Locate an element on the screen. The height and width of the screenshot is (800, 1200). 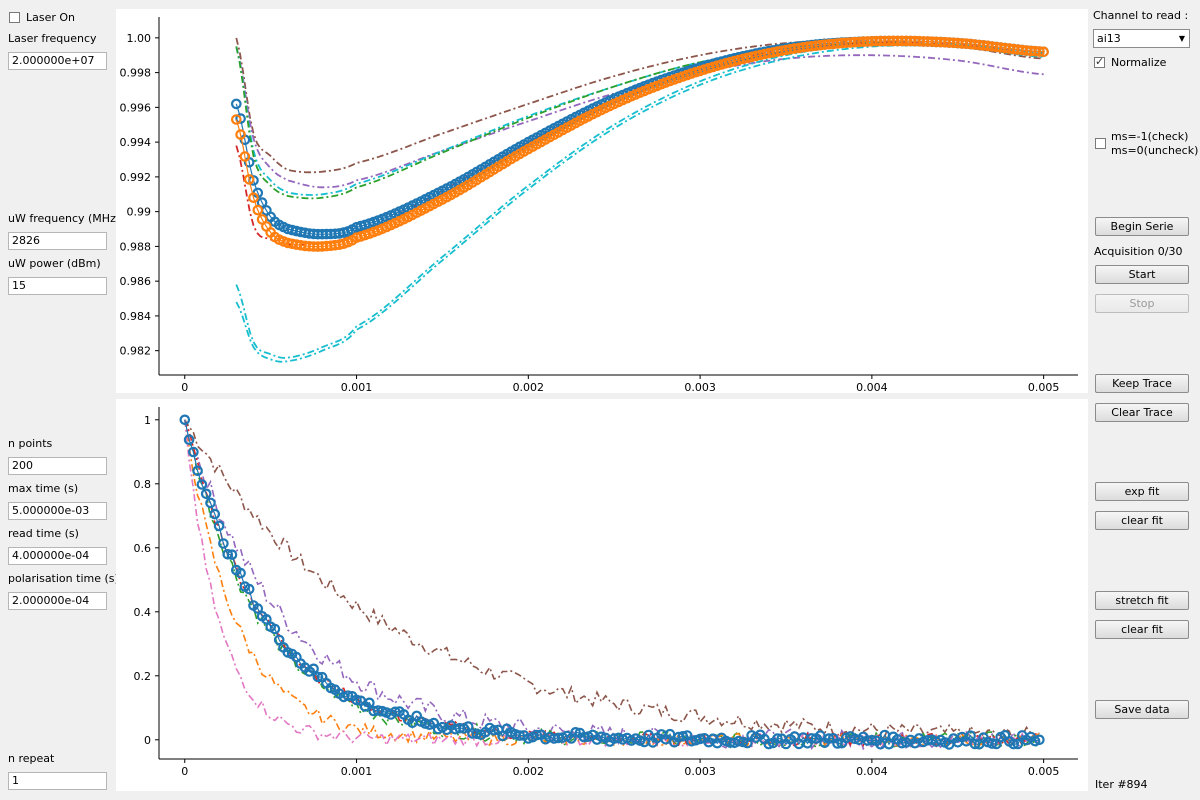
bottom-plot-y-tick-label: 0 is located at coordinates (147, 740).